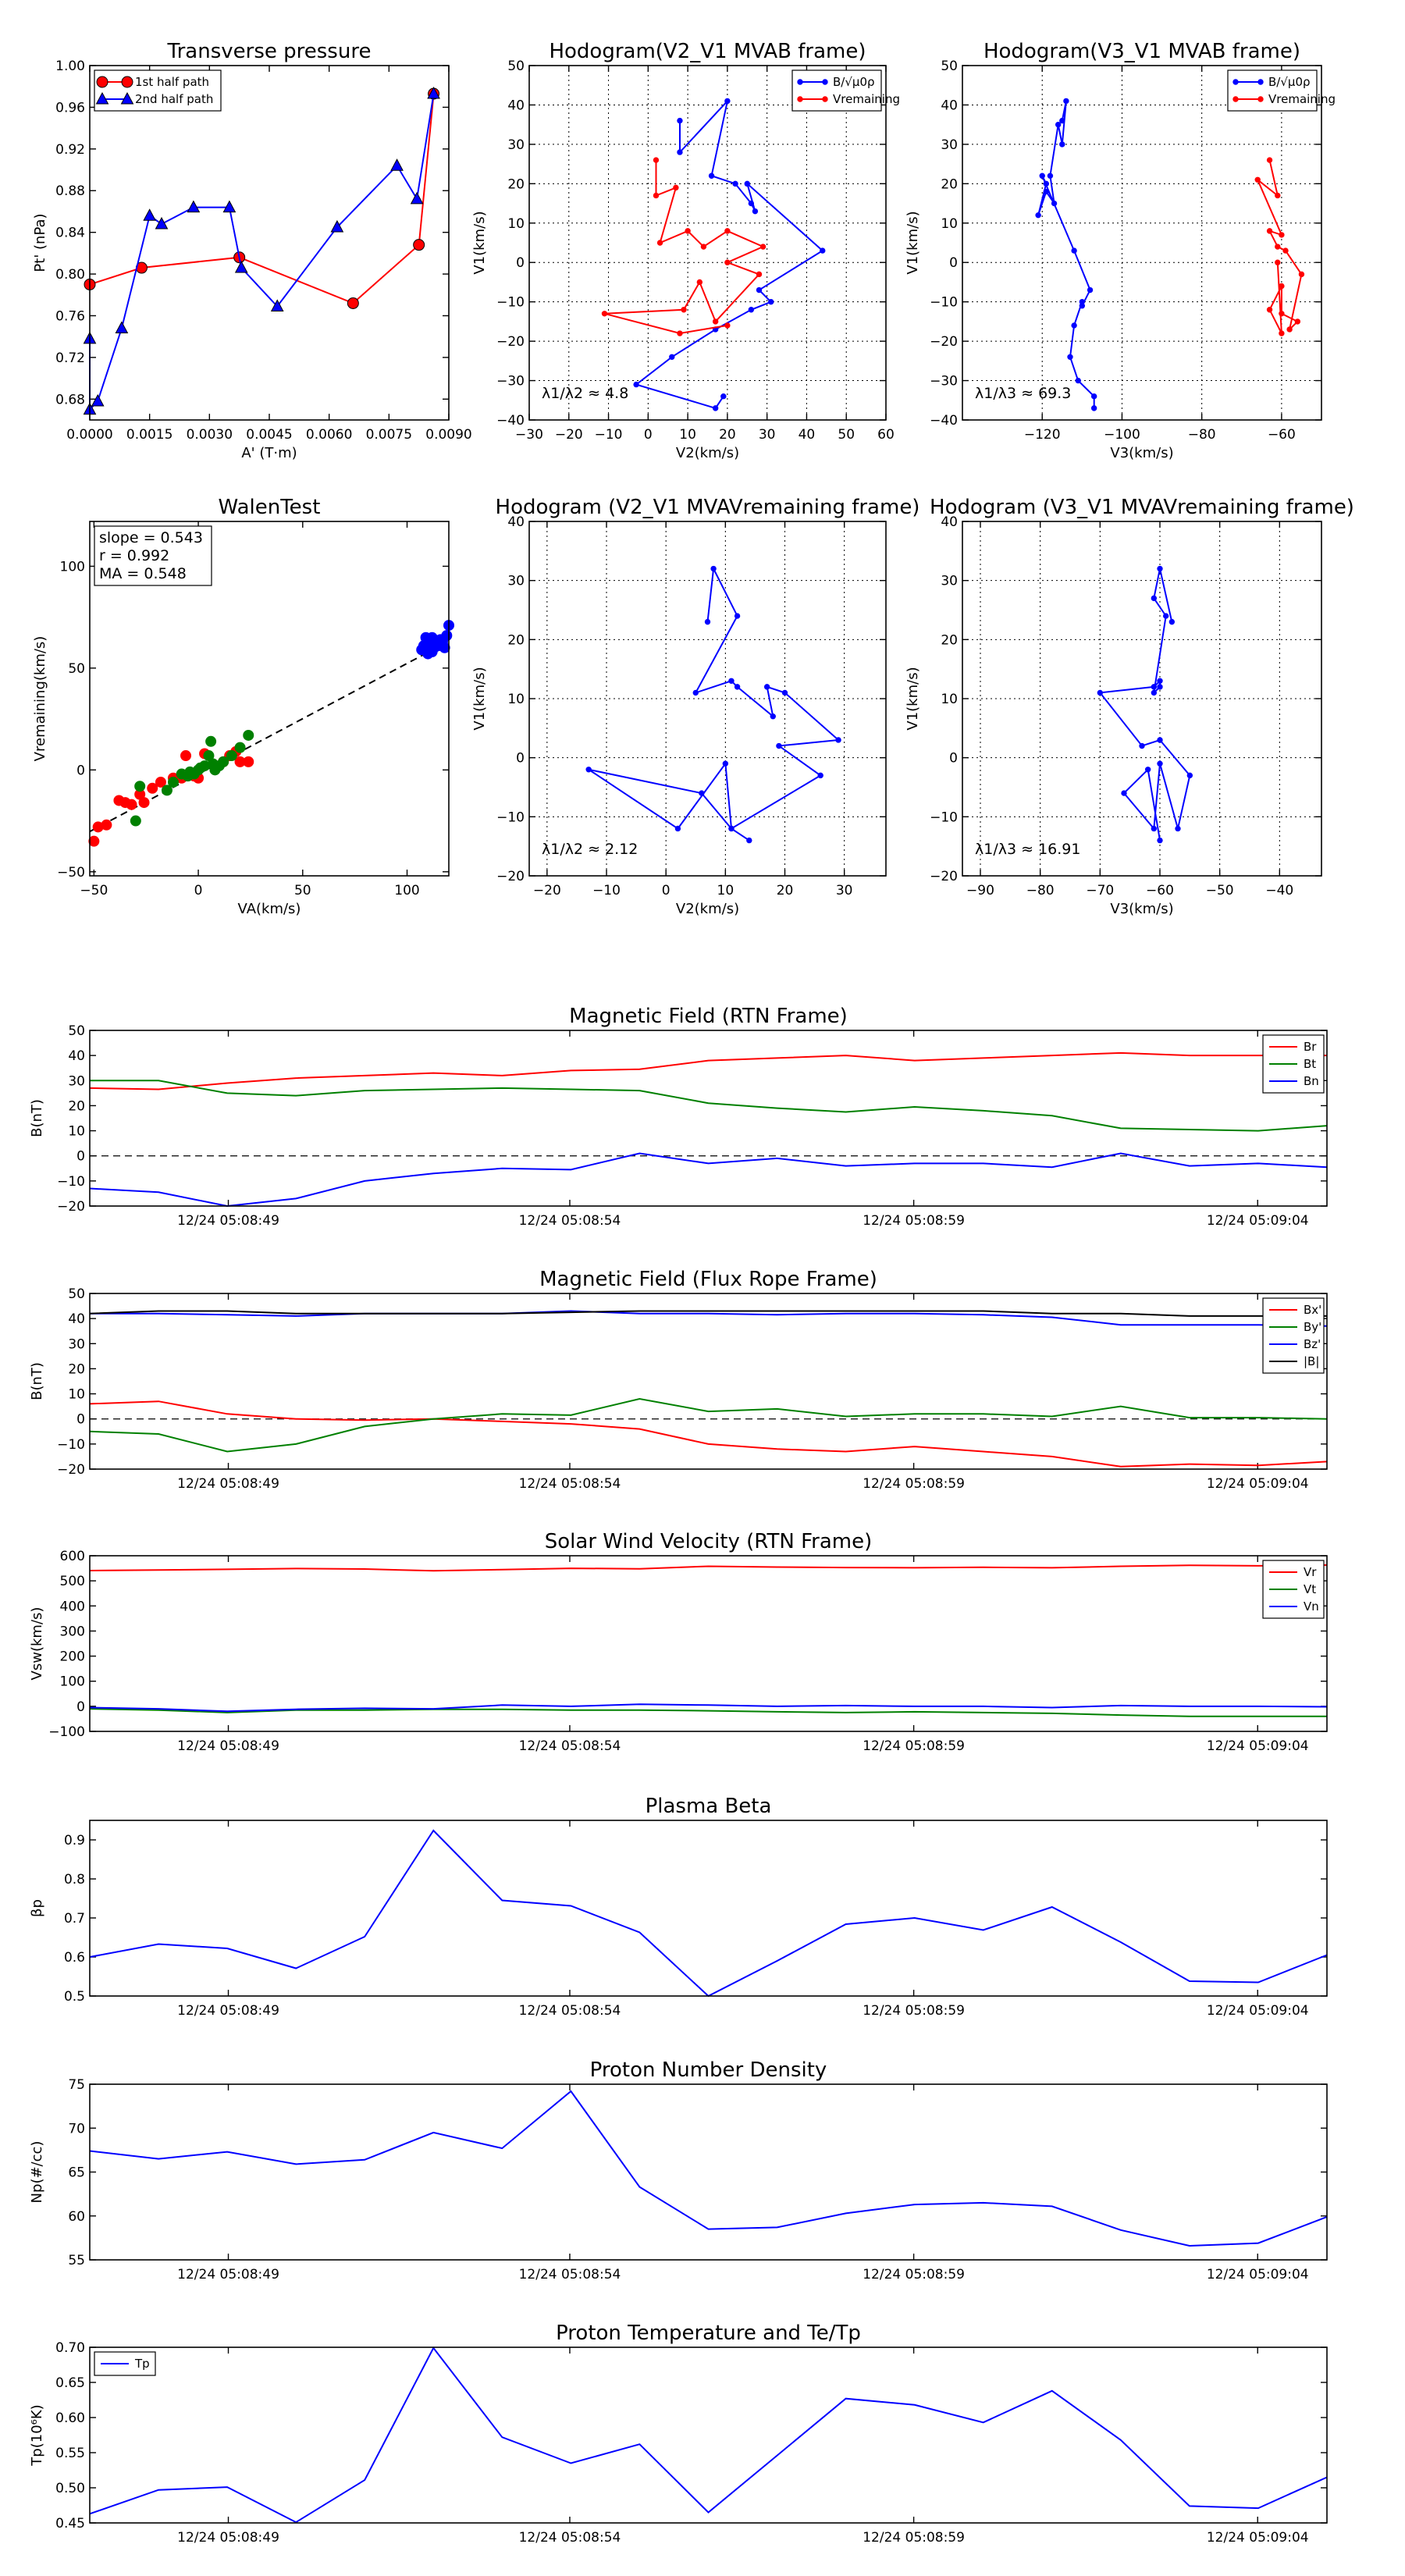 The width and height of the screenshot is (1405, 2576). Describe the element at coordinates (854, 82) in the screenshot. I see `hodo_v2-legend-label: B/√μ0ρ` at that location.